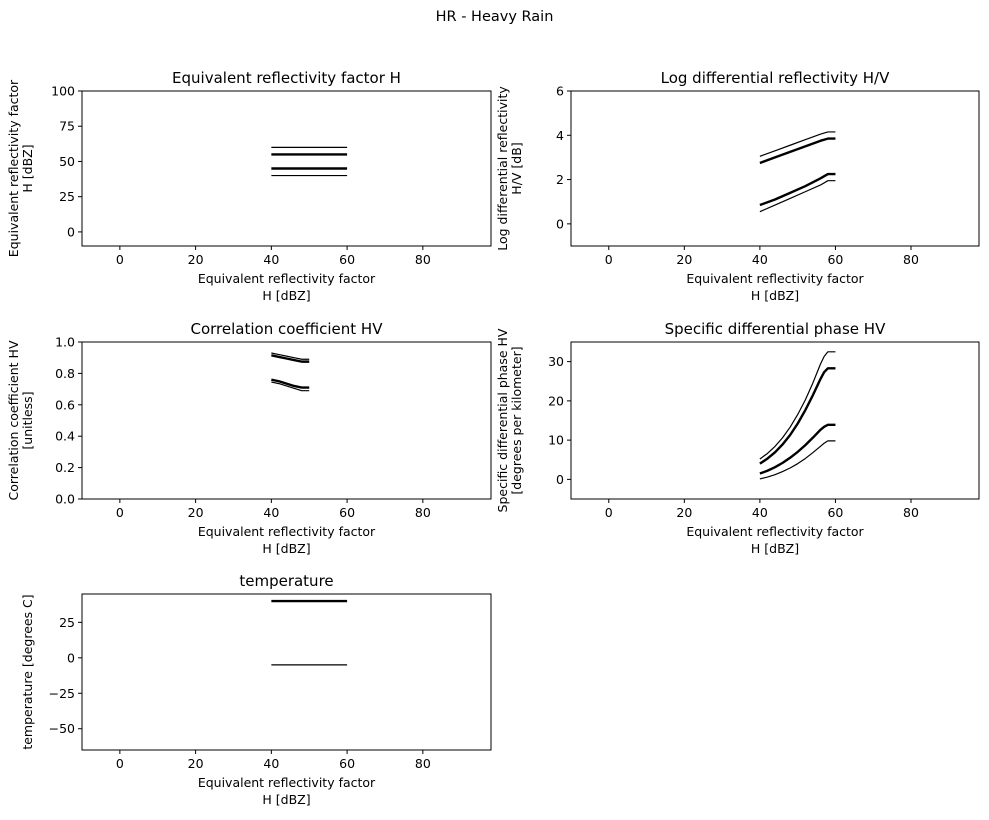 Image resolution: width=989 pixels, height=820 pixels. Describe the element at coordinates (560, 91) in the screenshot. I see `y-tick-label: 6` at that location.